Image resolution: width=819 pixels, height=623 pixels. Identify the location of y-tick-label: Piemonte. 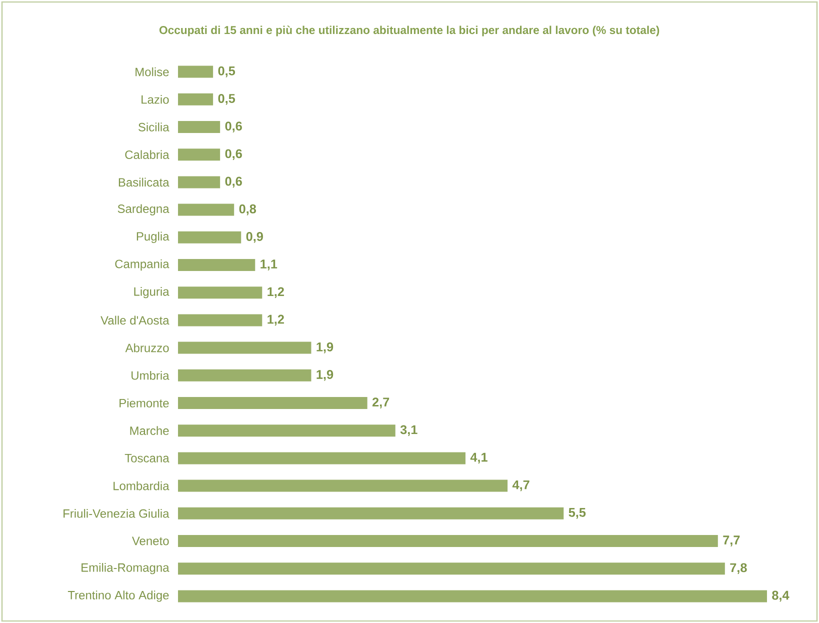
(144, 403).